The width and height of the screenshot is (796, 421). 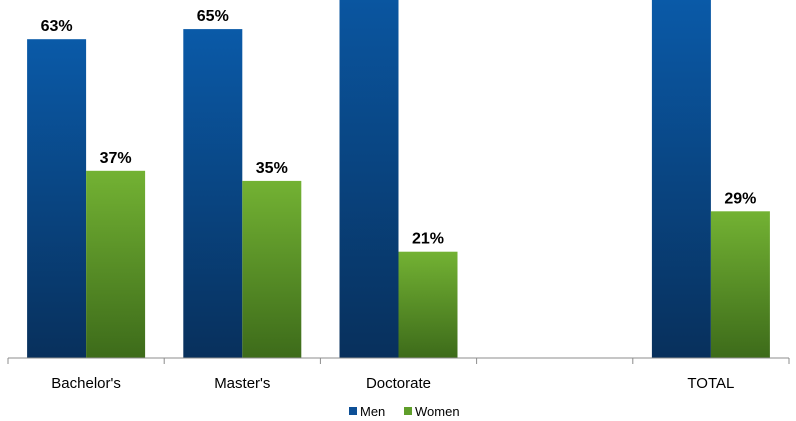 What do you see at coordinates (242, 383) in the screenshot?
I see `x-tick-label-1: Master's` at bounding box center [242, 383].